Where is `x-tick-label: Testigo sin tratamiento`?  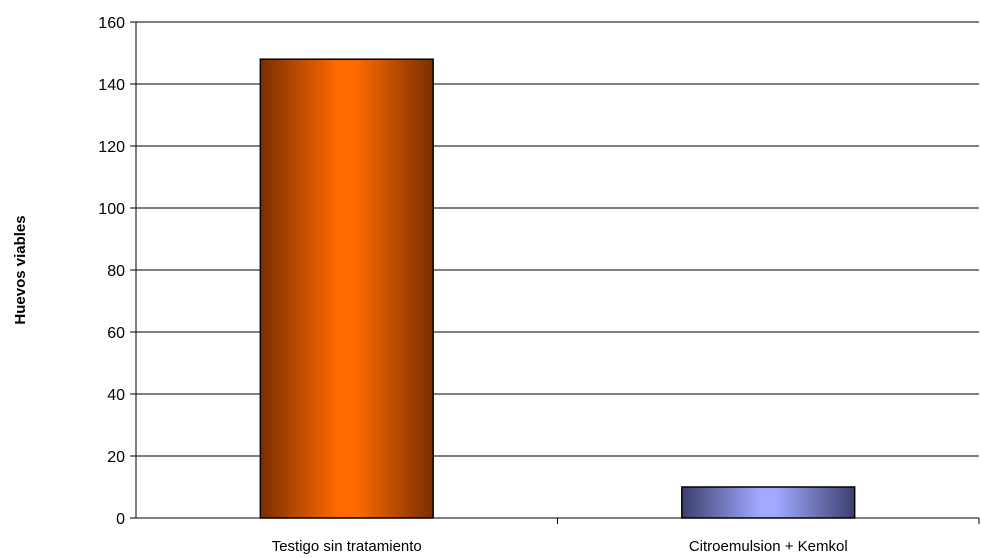 x-tick-label: Testigo sin tratamiento is located at coordinates (347, 546).